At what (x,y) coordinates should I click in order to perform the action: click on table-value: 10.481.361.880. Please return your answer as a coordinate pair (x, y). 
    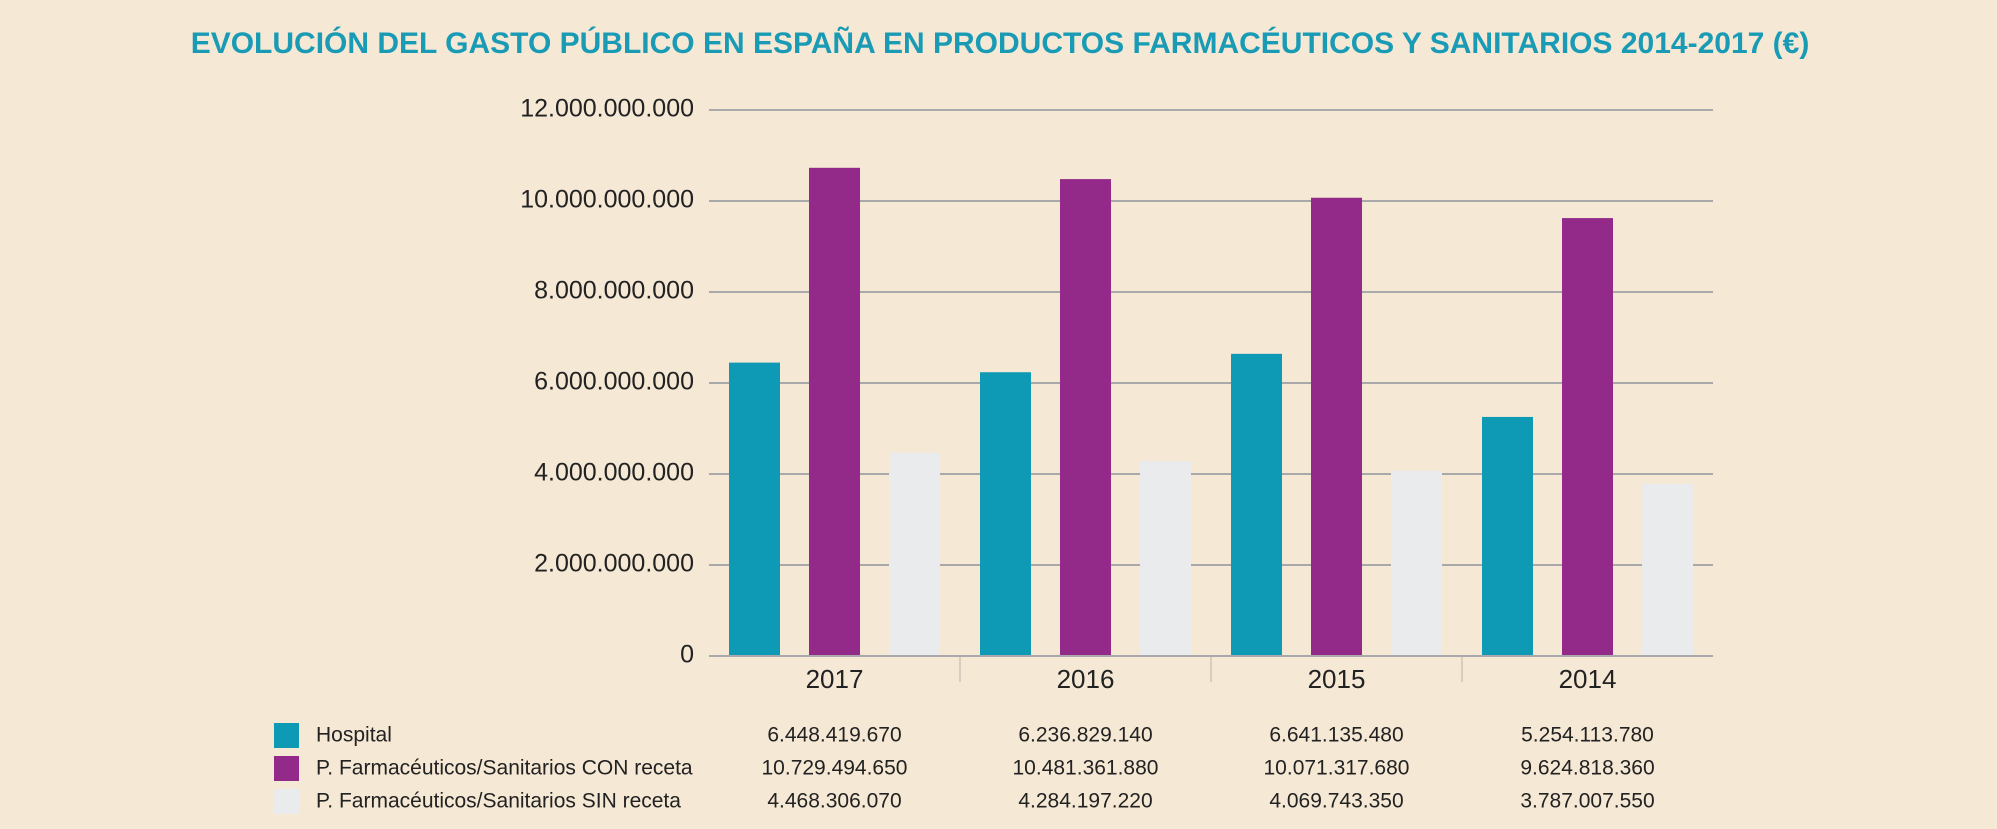
    Looking at the image, I should click on (1086, 768).